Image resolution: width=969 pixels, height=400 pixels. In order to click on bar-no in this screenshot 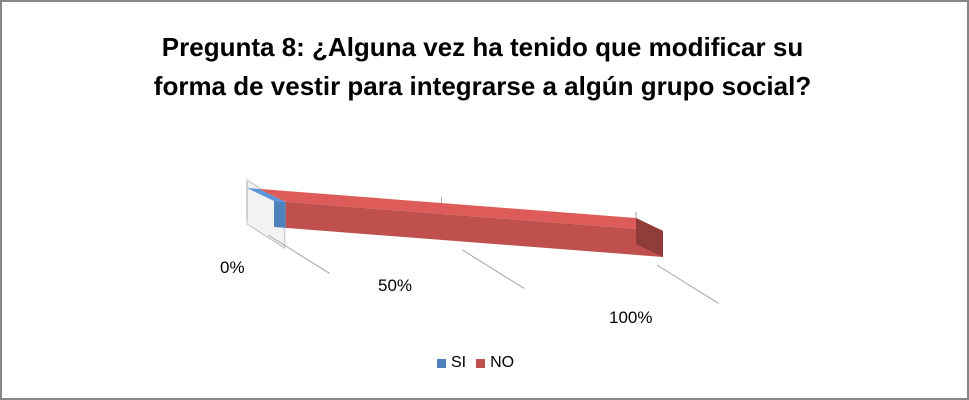, I will do `click(460, 222)`.